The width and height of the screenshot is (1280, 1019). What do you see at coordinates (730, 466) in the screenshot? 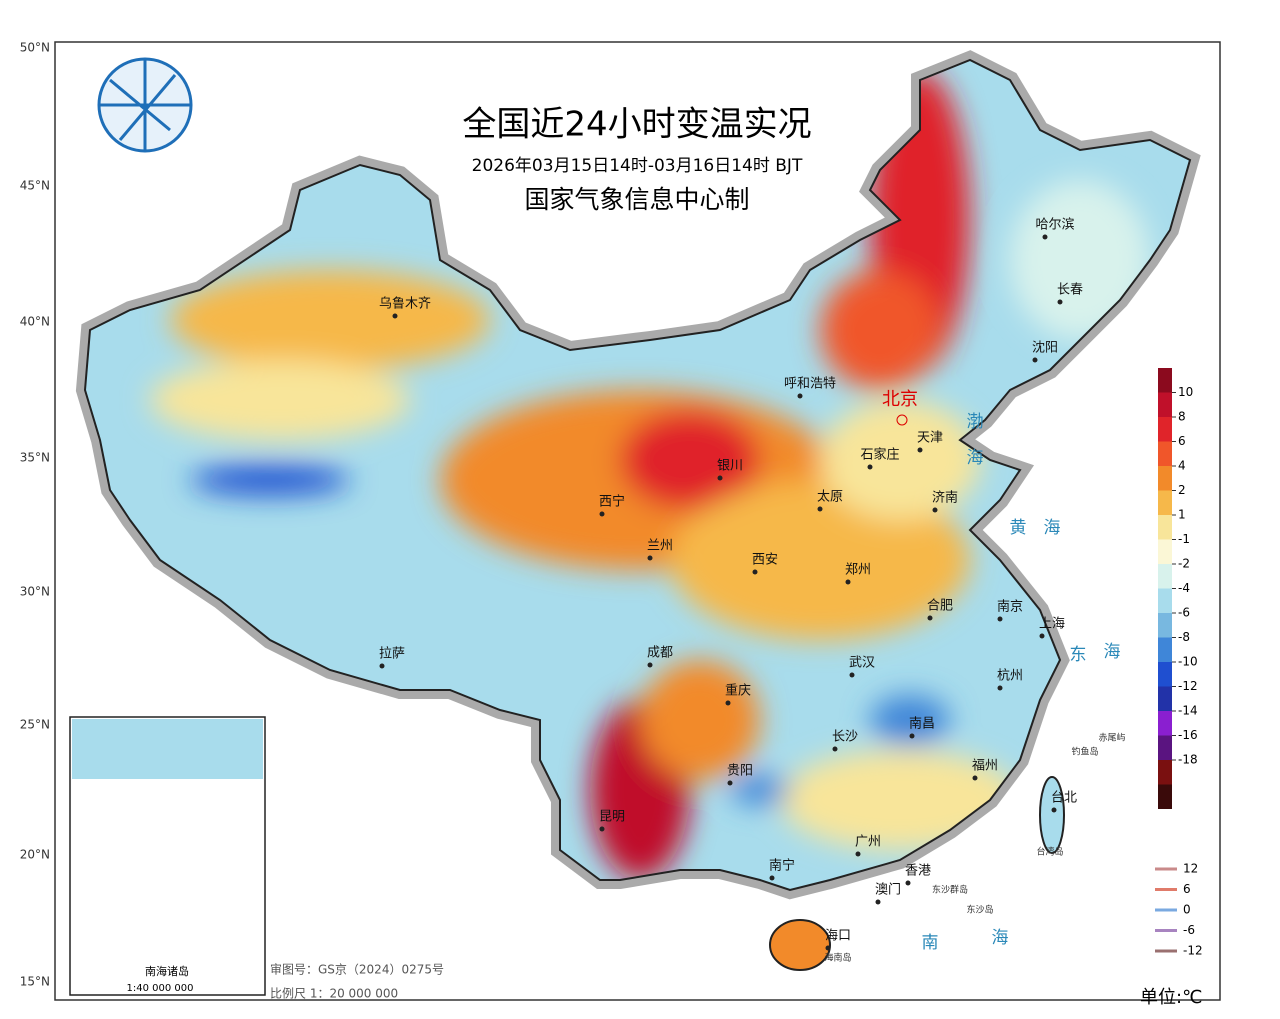
I see `city-label: 银川` at bounding box center [730, 466].